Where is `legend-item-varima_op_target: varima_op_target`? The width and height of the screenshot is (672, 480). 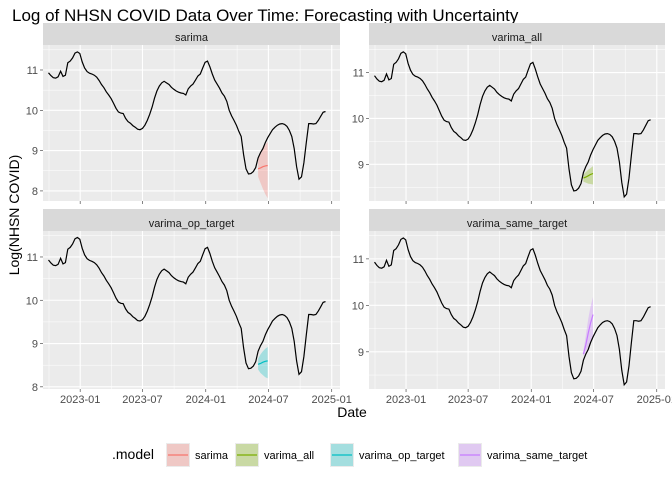 legend-item-varima_op_target: varima_op_target is located at coordinates (387, 455).